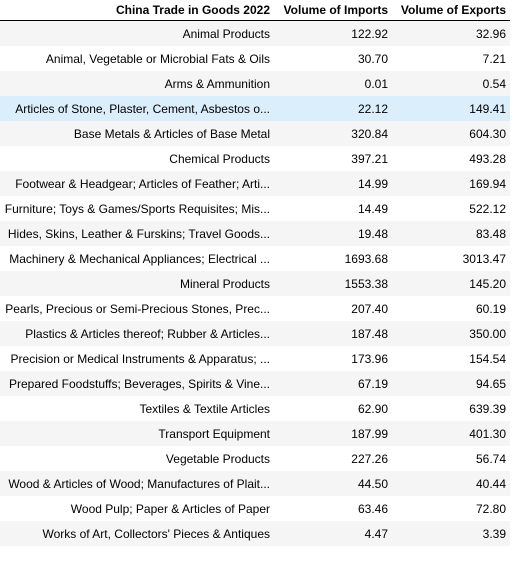 The height and width of the screenshot is (576, 517). I want to click on row-imports-cell: 187.99, so click(369, 433).